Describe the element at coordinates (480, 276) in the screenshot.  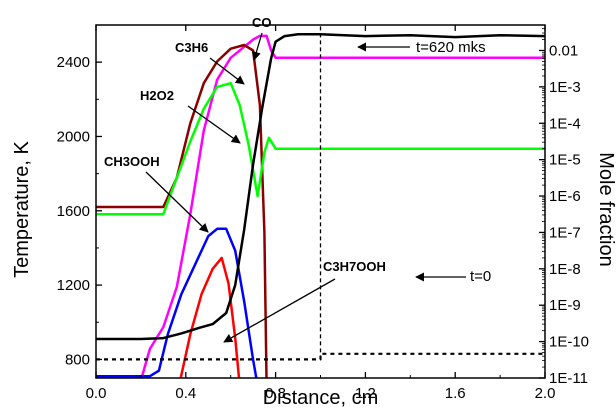
I see `annotation-label-6: t=0` at that location.